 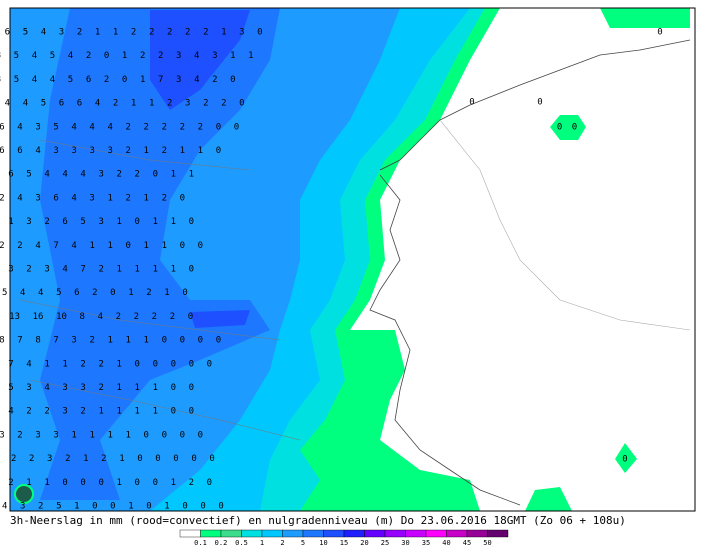 I want to click on grid-row: 2 2 3 3 4 5 8 5 5 6 5 4 4 4 3 2 2 0 1 1, so click(x=97, y=175).